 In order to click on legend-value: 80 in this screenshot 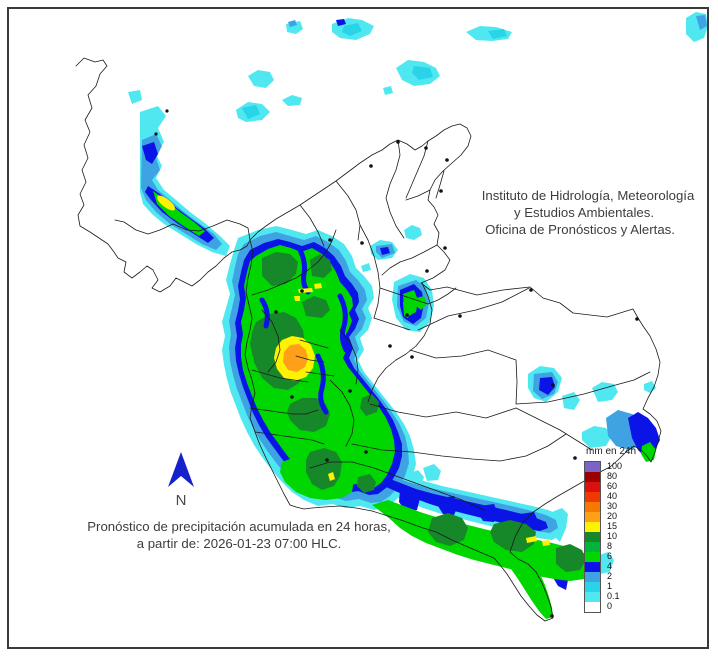, I will do `click(612, 476)`.